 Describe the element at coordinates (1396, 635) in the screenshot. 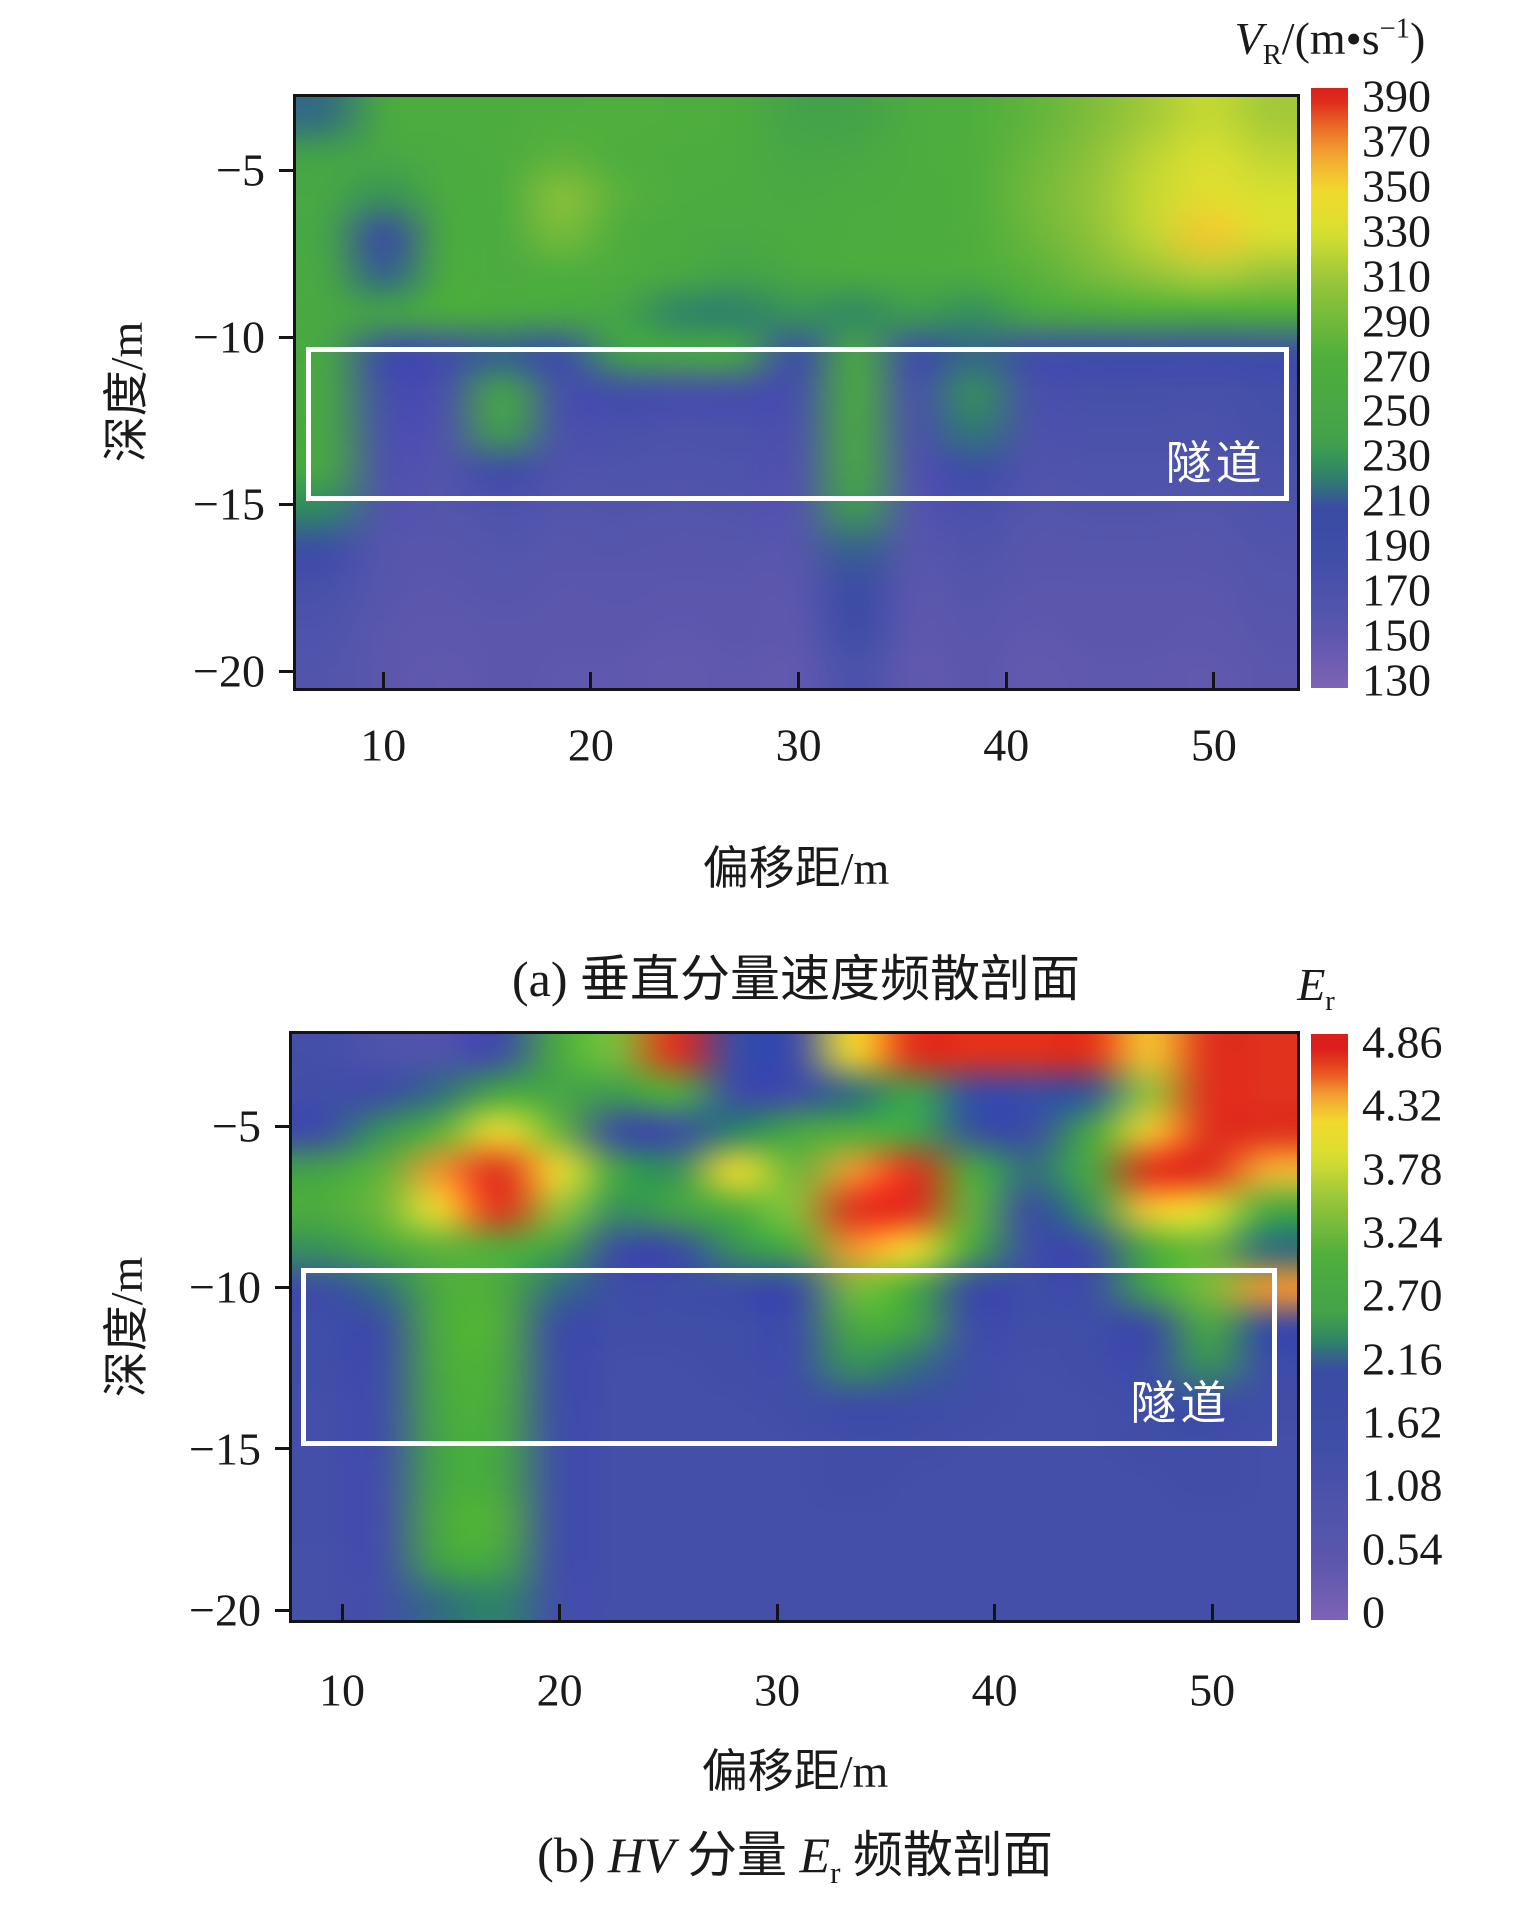

I see `colorbar-tick-label-a: 150` at that location.